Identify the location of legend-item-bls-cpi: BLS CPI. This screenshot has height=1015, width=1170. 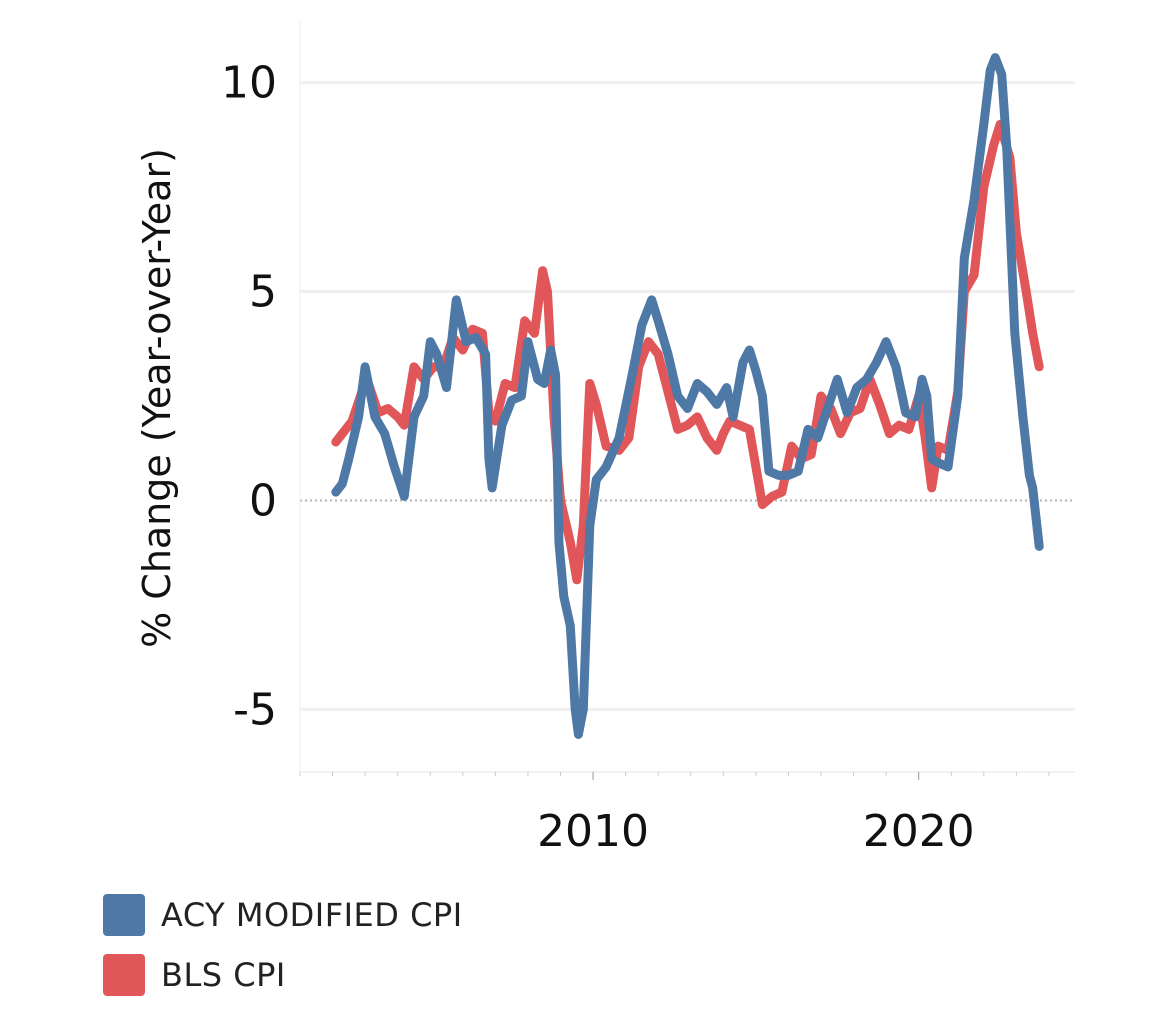
(283, 975).